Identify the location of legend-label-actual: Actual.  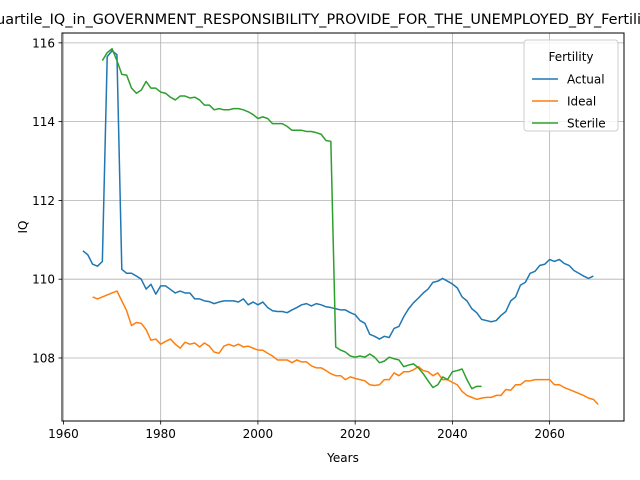
(586, 80).